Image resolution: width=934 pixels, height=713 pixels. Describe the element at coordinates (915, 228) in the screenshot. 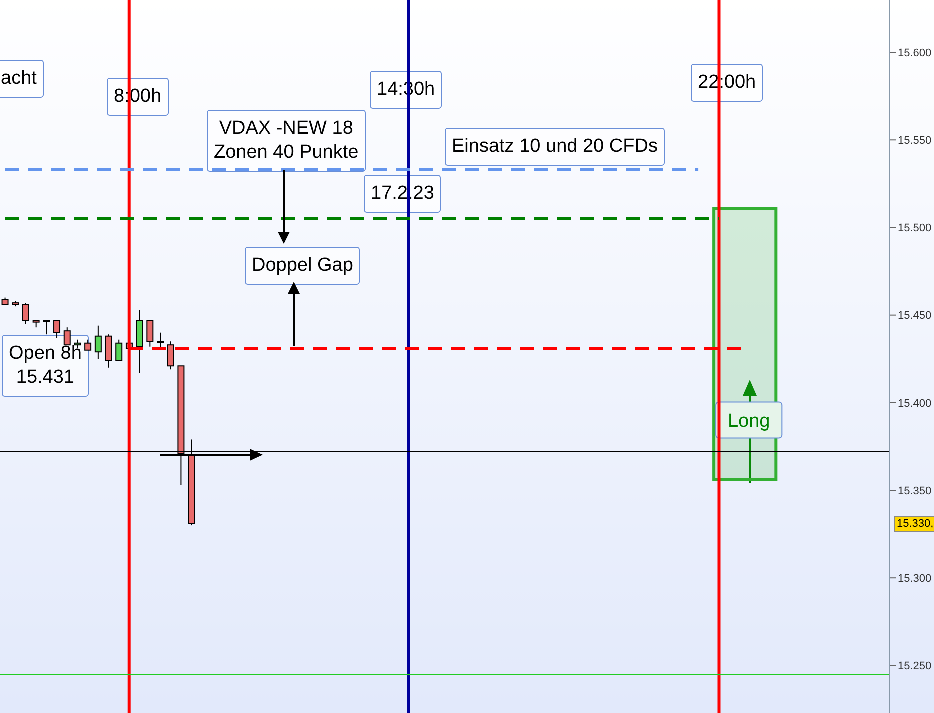

I see `y-tick-label: 15.500` at that location.